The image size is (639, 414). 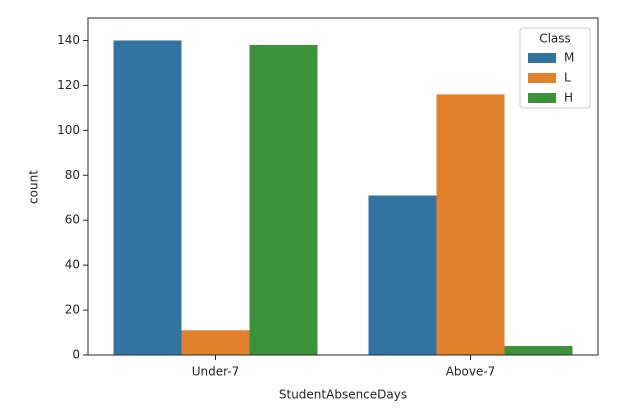 What do you see at coordinates (72, 265) in the screenshot?
I see `y-tick-label: 40` at bounding box center [72, 265].